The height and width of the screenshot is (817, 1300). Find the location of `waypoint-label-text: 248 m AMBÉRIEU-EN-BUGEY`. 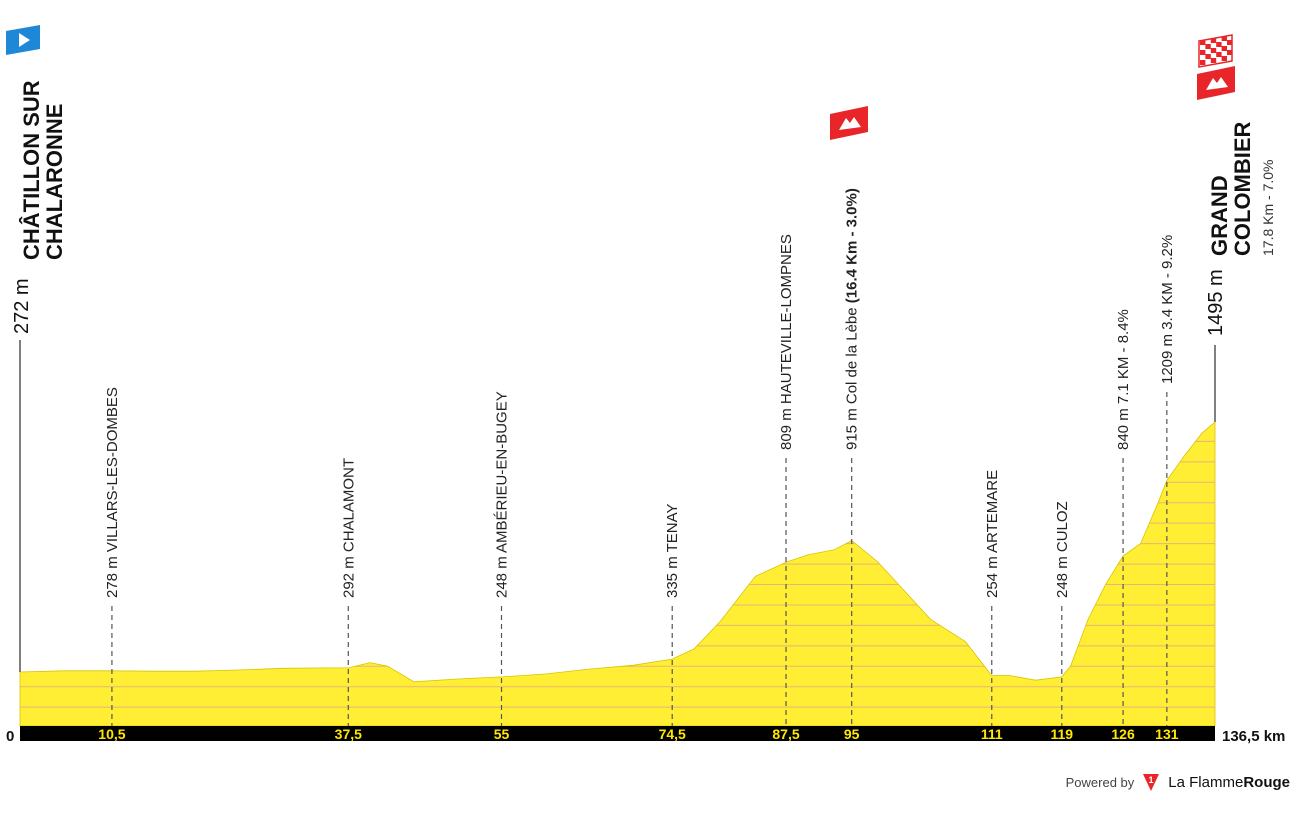

waypoint-label-text: 248 m AMBÉRIEU-EN-BUGEY is located at coordinates (502, 494).